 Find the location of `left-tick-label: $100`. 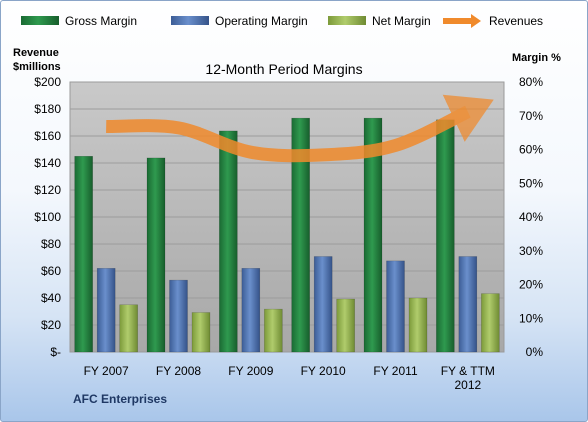

left-tick-label: $100 is located at coordinates (47, 217).